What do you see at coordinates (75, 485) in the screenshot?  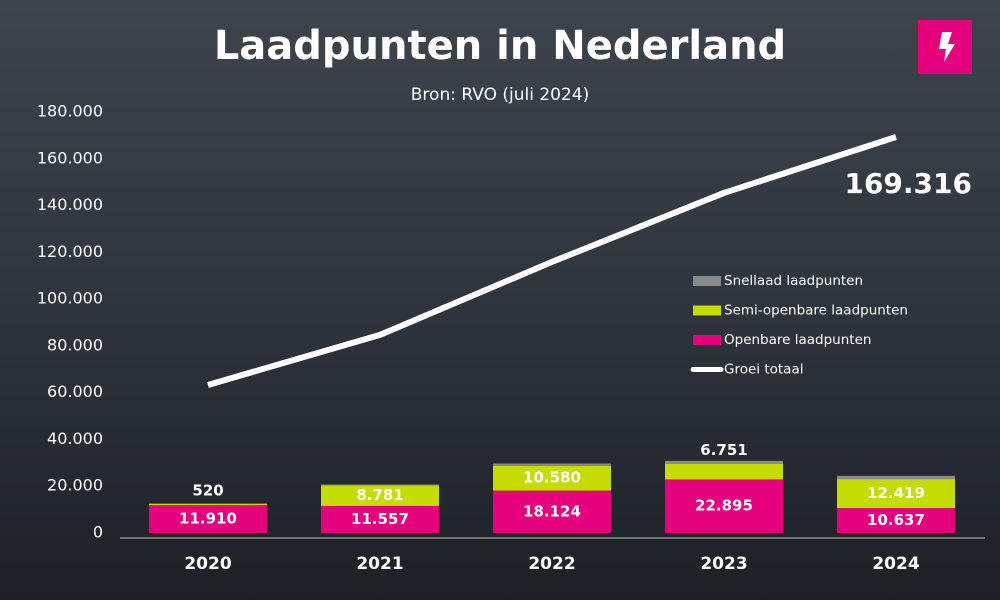 I see `y-tick-label: 20.000` at bounding box center [75, 485].